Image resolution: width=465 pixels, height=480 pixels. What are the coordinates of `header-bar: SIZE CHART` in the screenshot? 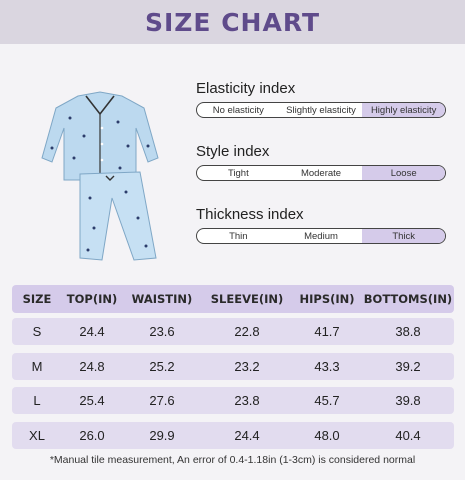 It's located at (232, 22).